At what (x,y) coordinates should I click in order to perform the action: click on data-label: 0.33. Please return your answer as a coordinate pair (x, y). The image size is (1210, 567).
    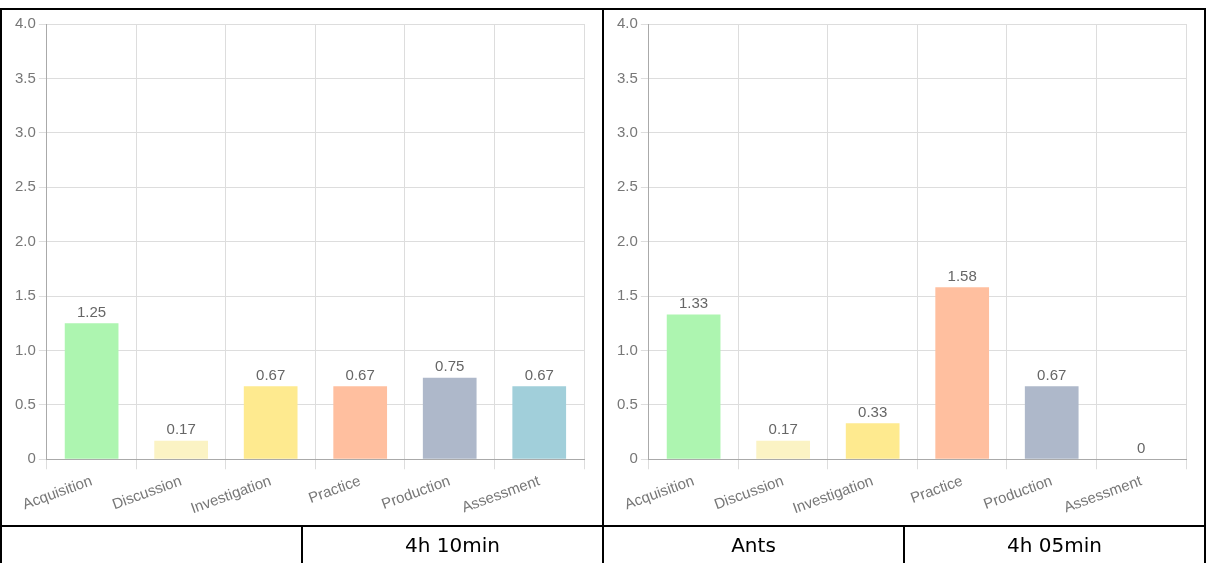
    Looking at the image, I should click on (873, 412).